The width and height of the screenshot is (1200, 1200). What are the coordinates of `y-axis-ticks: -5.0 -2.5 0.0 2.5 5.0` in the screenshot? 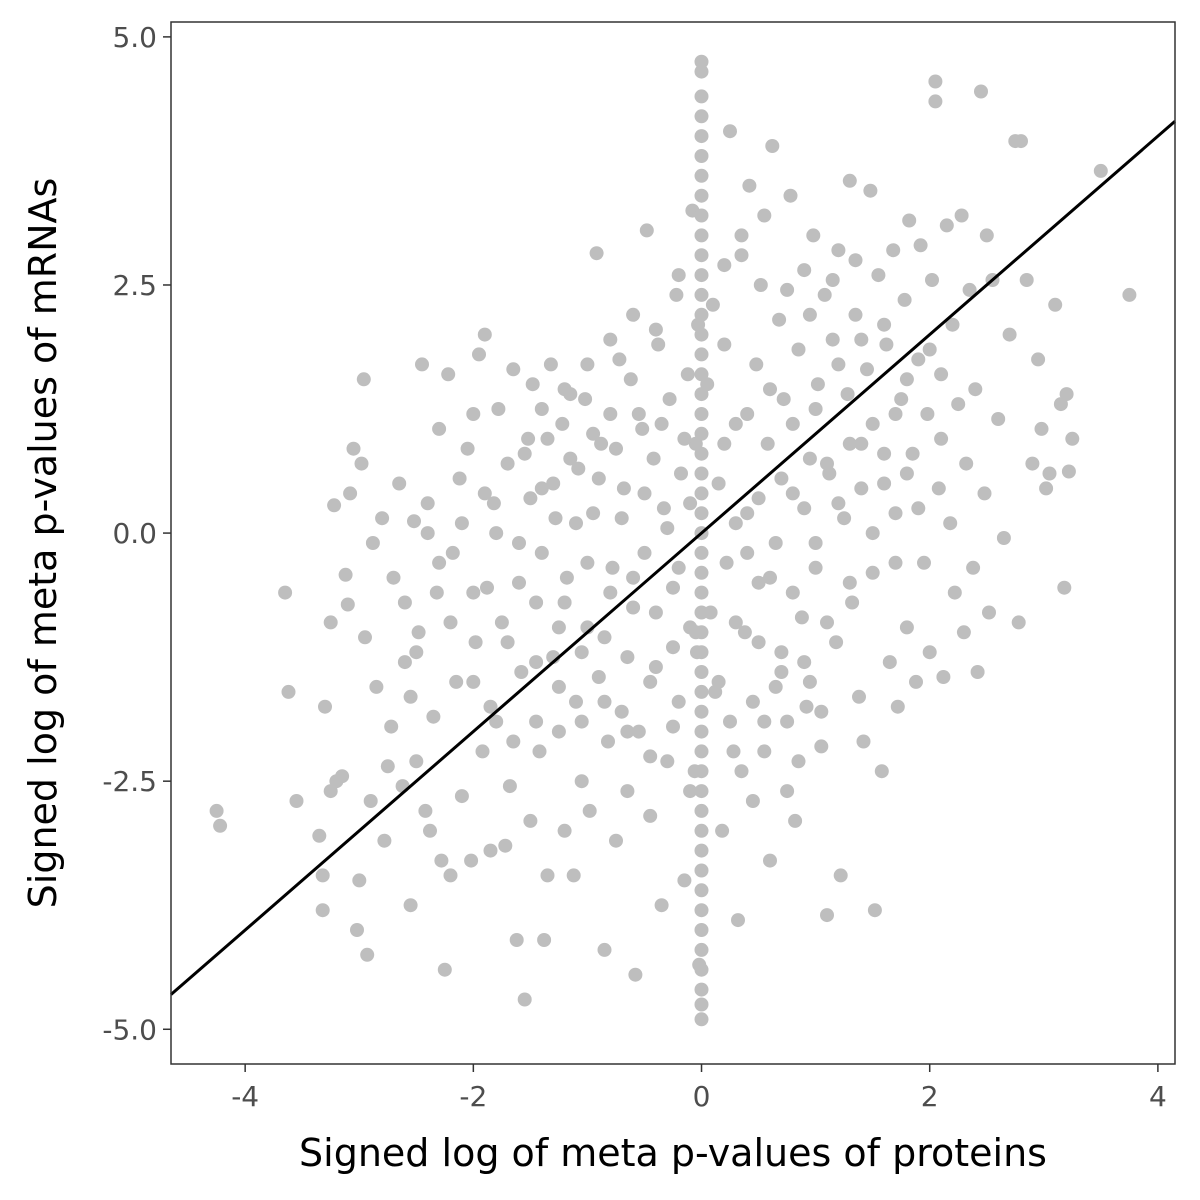 It's located at (136, 533).